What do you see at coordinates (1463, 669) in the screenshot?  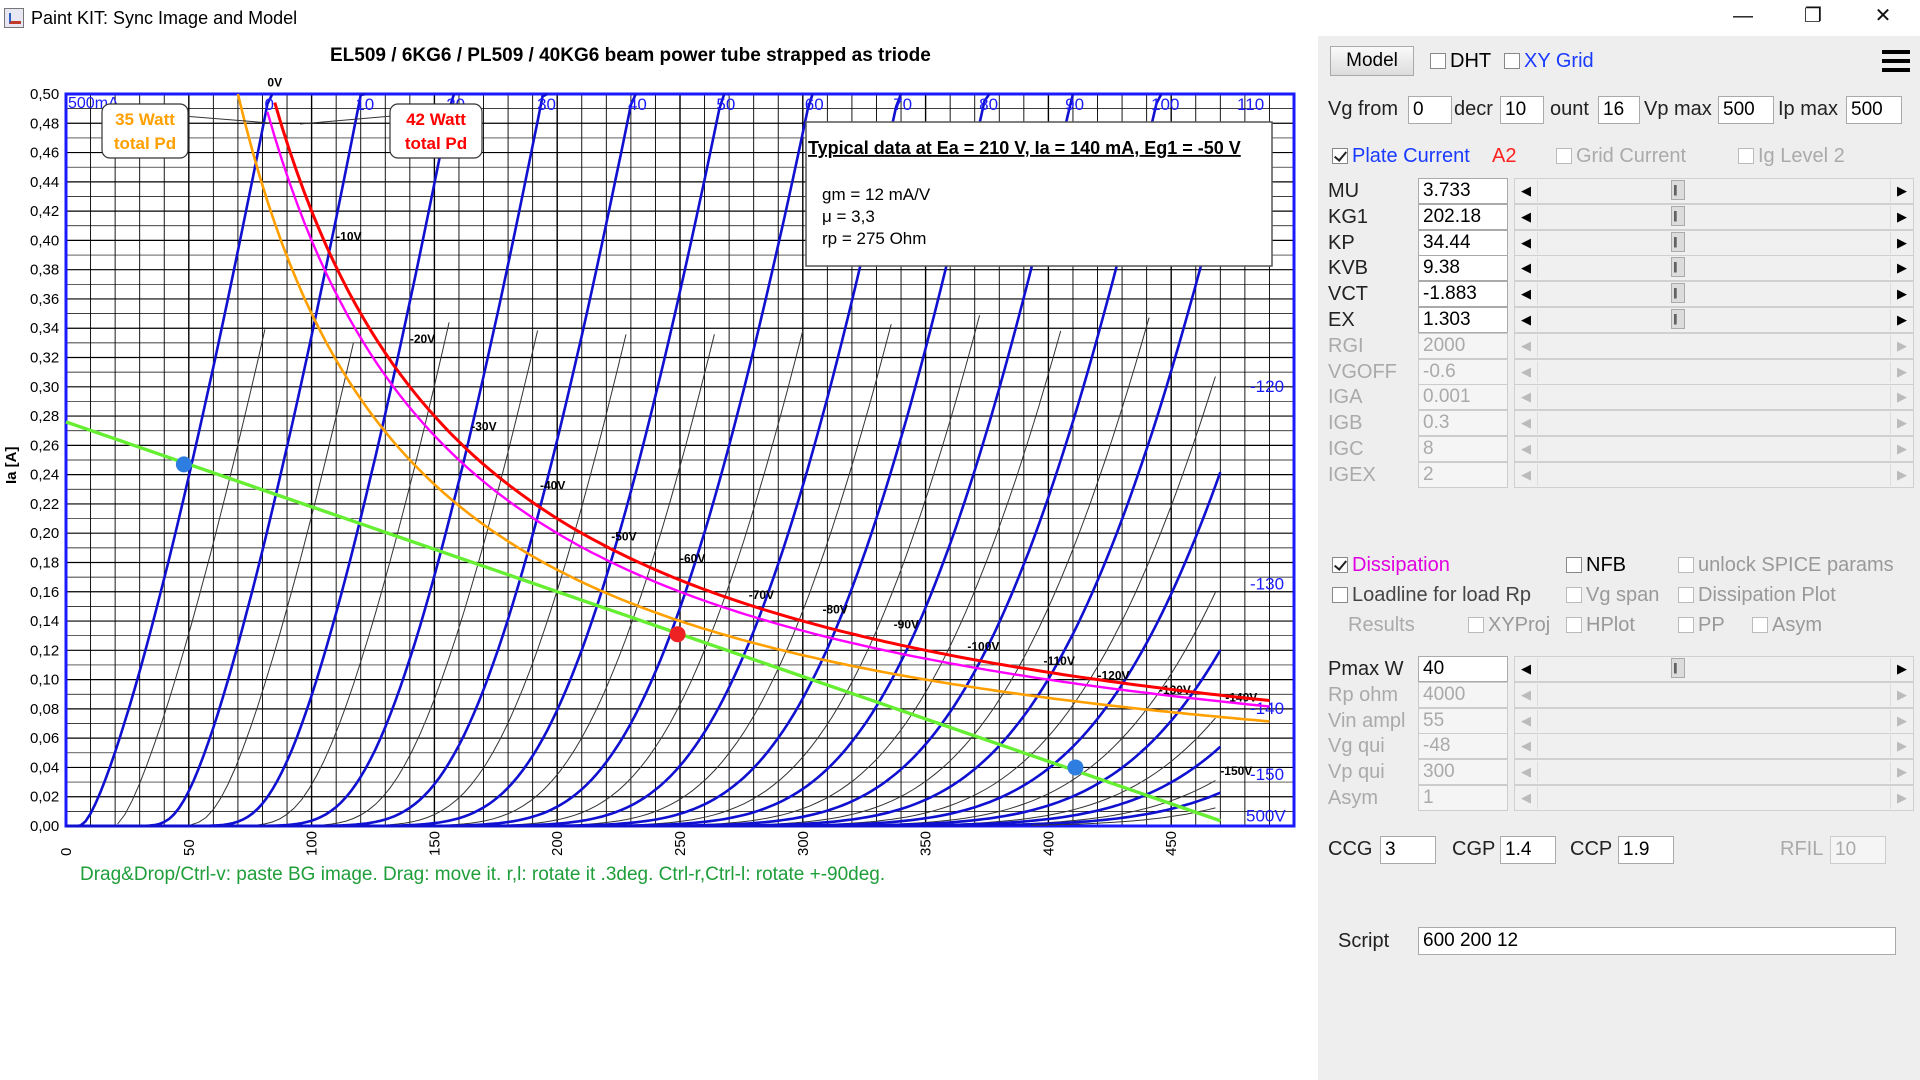 I see `param-field-pmax-w: 40` at bounding box center [1463, 669].